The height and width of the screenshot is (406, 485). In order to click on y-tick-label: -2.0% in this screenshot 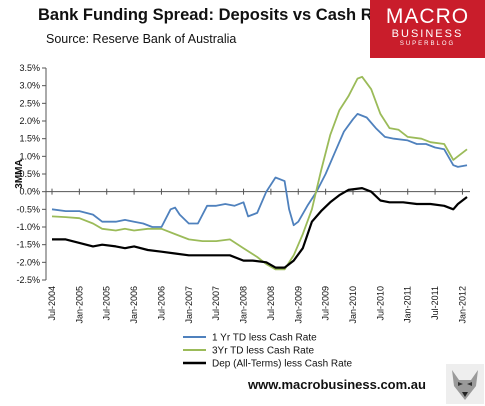, I will do `click(28, 262)`.